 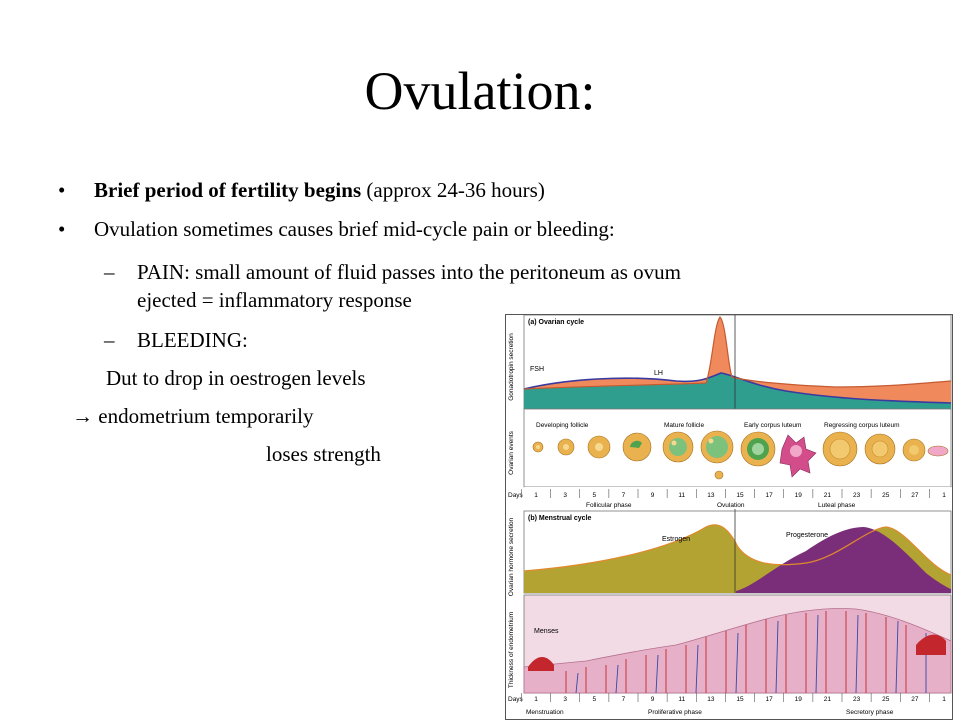 What do you see at coordinates (733, 494) in the screenshot?
I see `days-axis-a: 1 3 5 7 9 11 13 15 17 19 21 23 25 27 1` at bounding box center [733, 494].